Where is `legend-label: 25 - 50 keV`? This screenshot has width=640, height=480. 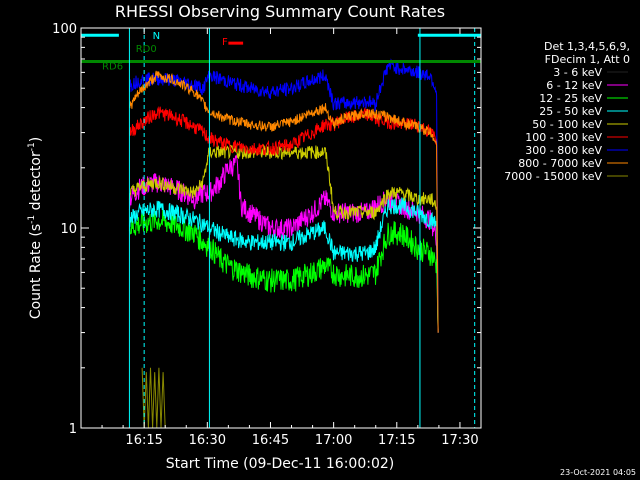
legend-label: 25 - 50 keV is located at coordinates (570, 111).